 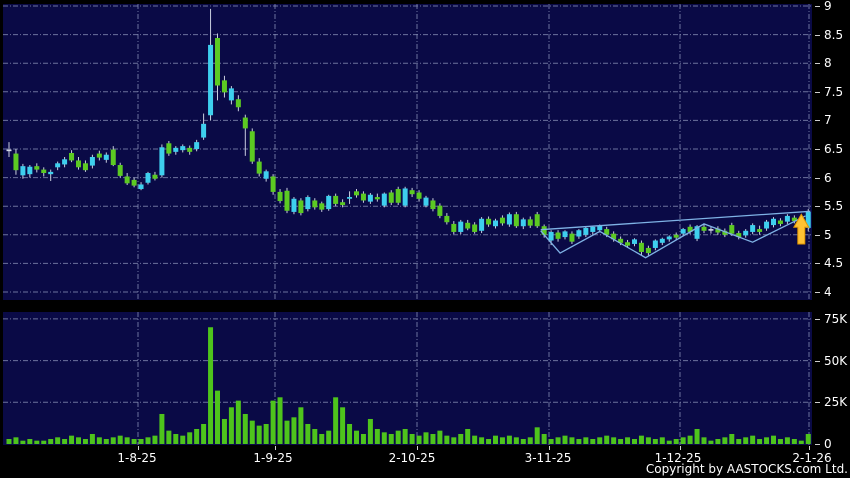 I want to click on price-tick-label: 4, so click(x=823, y=292).